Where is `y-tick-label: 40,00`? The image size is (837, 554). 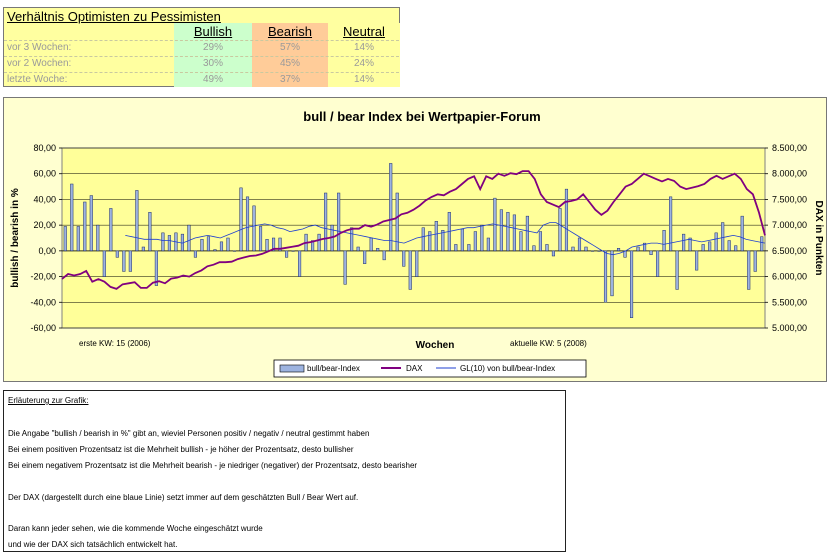
y-tick-label: 40,00 is located at coordinates (44, 199).